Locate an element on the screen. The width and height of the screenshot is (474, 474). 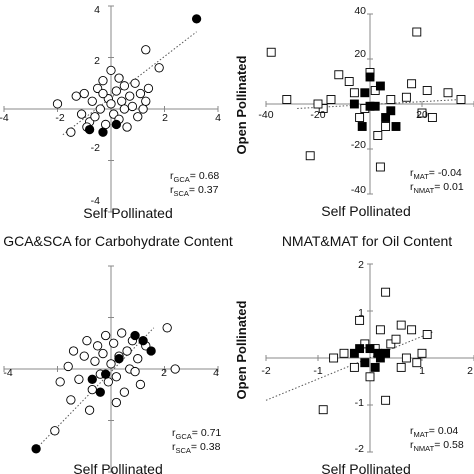
panel-1-ytick-1: 20 is located at coordinates (360, 54).